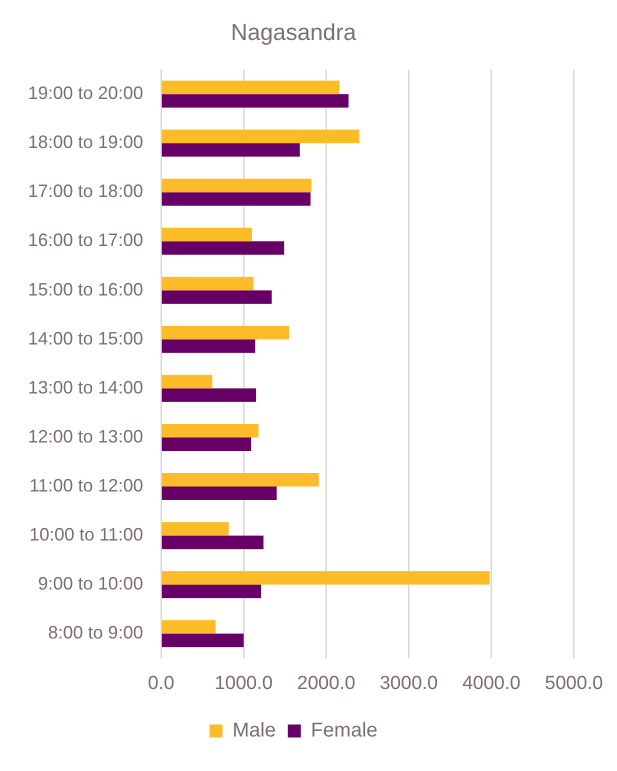 The width and height of the screenshot is (617, 771). What do you see at coordinates (86, 387) in the screenshot?
I see `y-tick-label: 13:00 to 14:00` at bounding box center [86, 387].